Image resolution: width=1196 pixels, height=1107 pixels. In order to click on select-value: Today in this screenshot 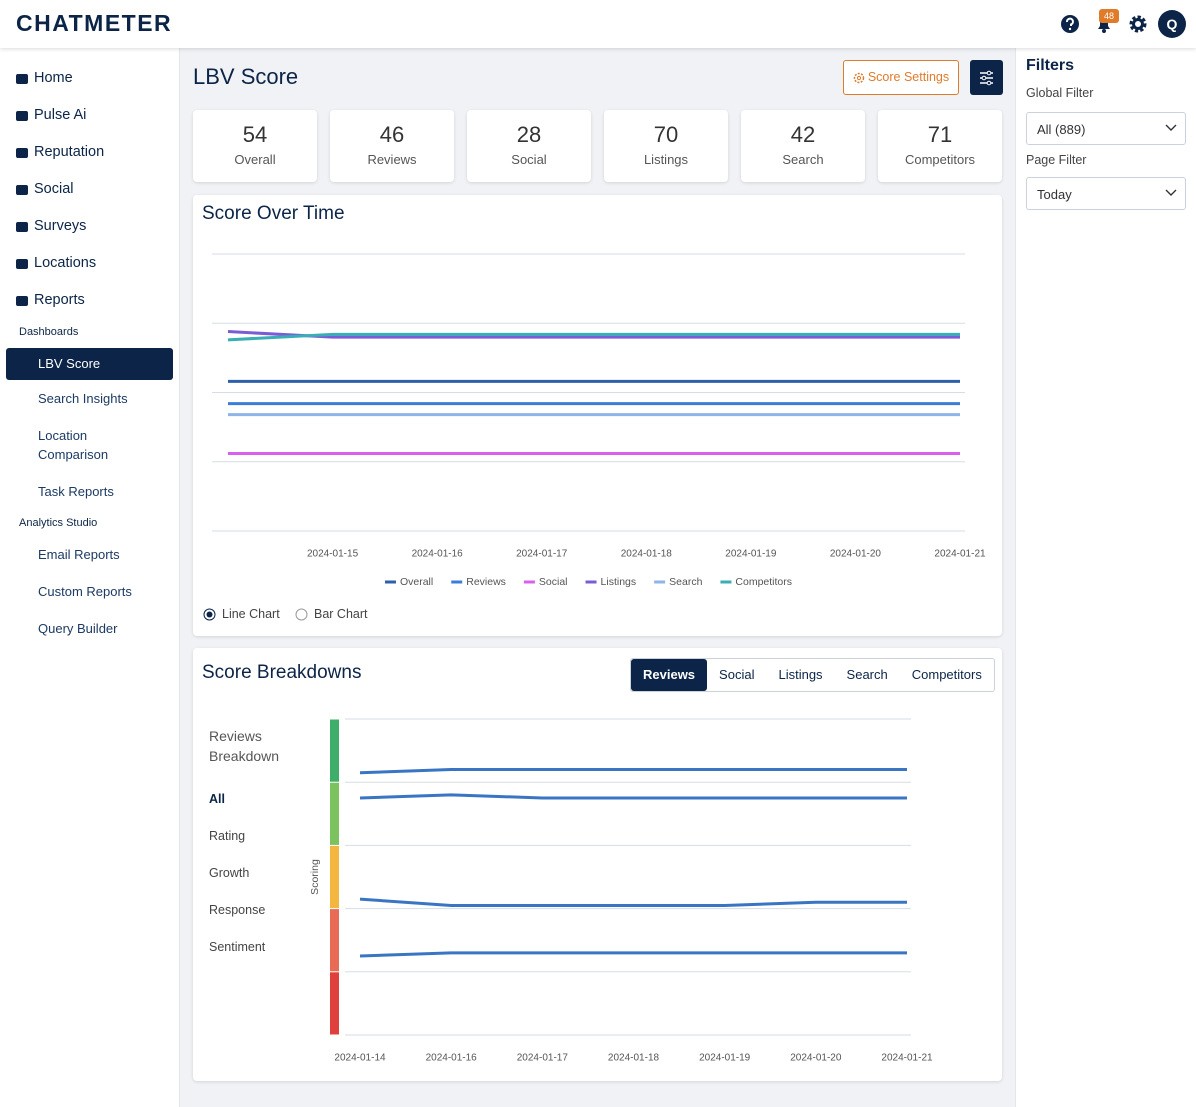, I will do `click(1054, 194)`.